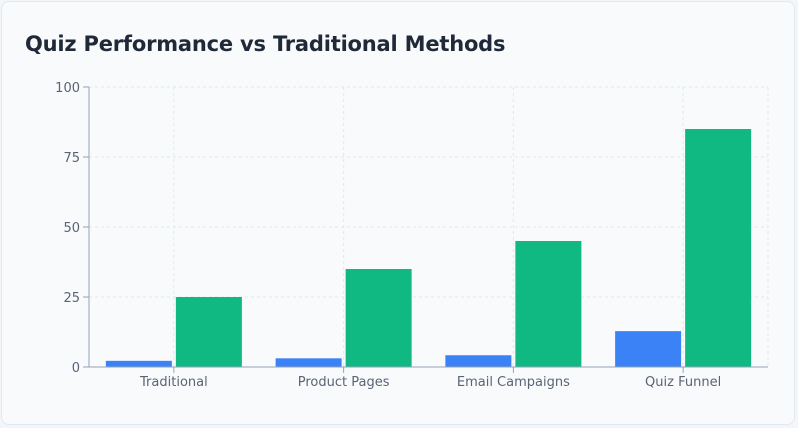  What do you see at coordinates (344, 382) in the screenshot?
I see `x-tick-label: Product Pages` at bounding box center [344, 382].